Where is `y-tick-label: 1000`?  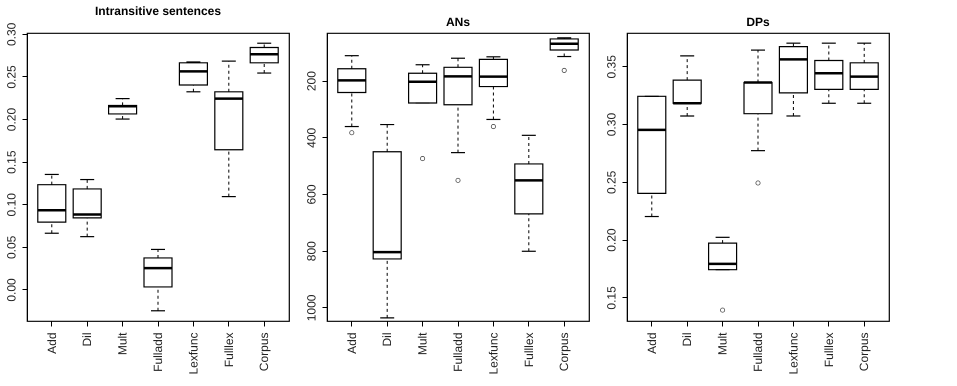 y-tick-label: 1000 is located at coordinates (311, 308).